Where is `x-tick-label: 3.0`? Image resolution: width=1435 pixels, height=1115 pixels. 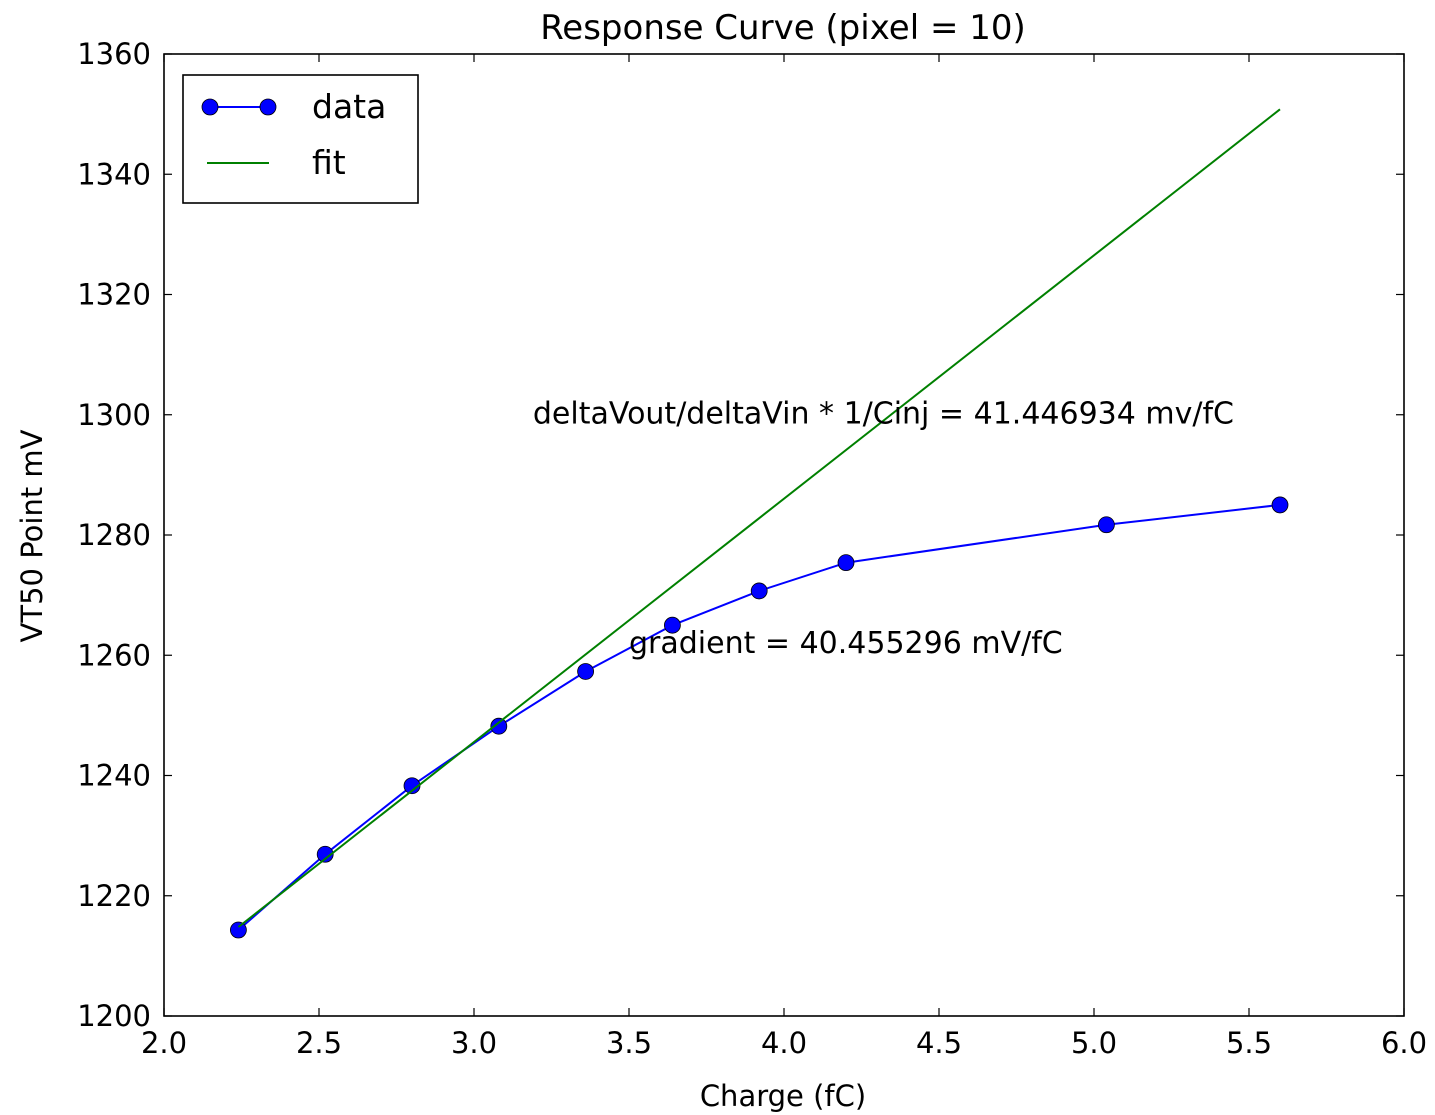 x-tick-label: 3.0 is located at coordinates (474, 1043).